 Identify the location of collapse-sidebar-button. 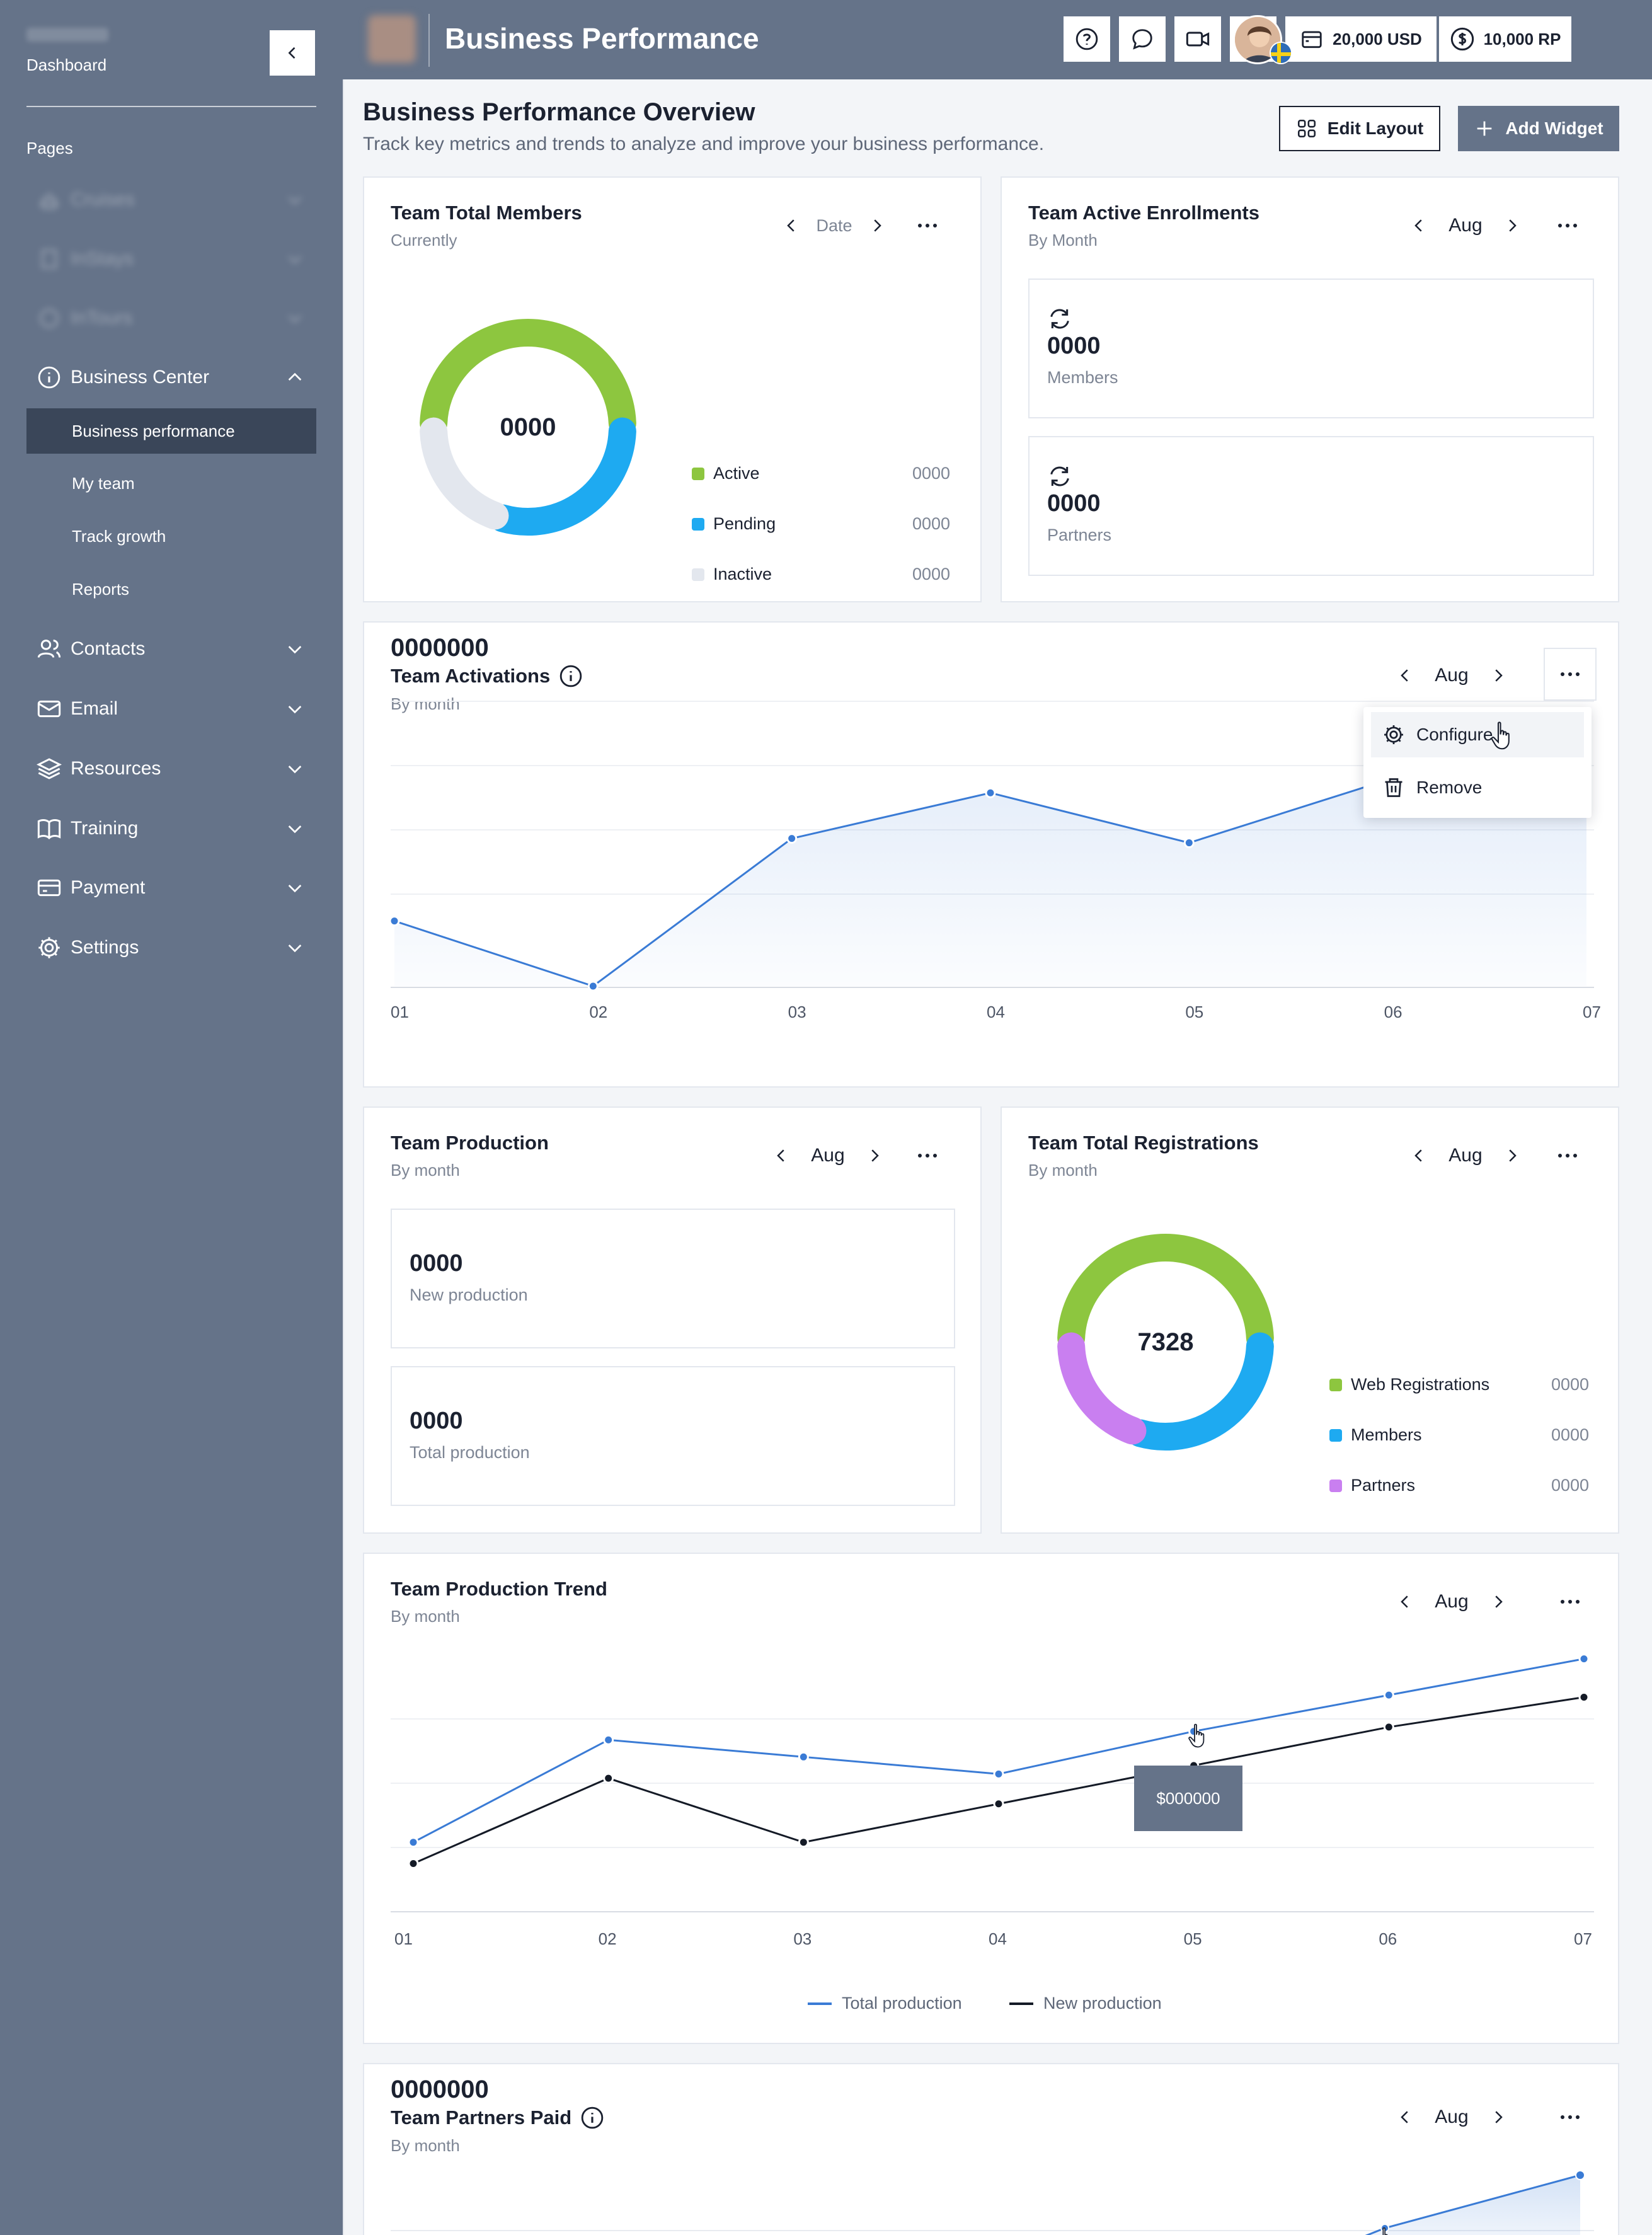
(292, 53).